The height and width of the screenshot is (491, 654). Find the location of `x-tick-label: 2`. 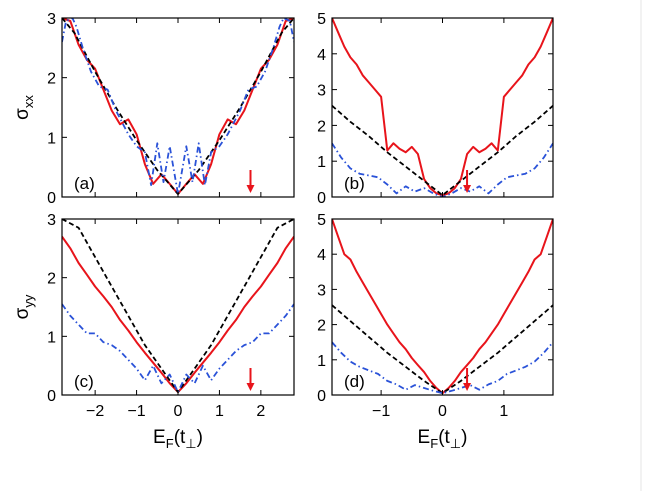

x-tick-label: 2 is located at coordinates (260, 411).